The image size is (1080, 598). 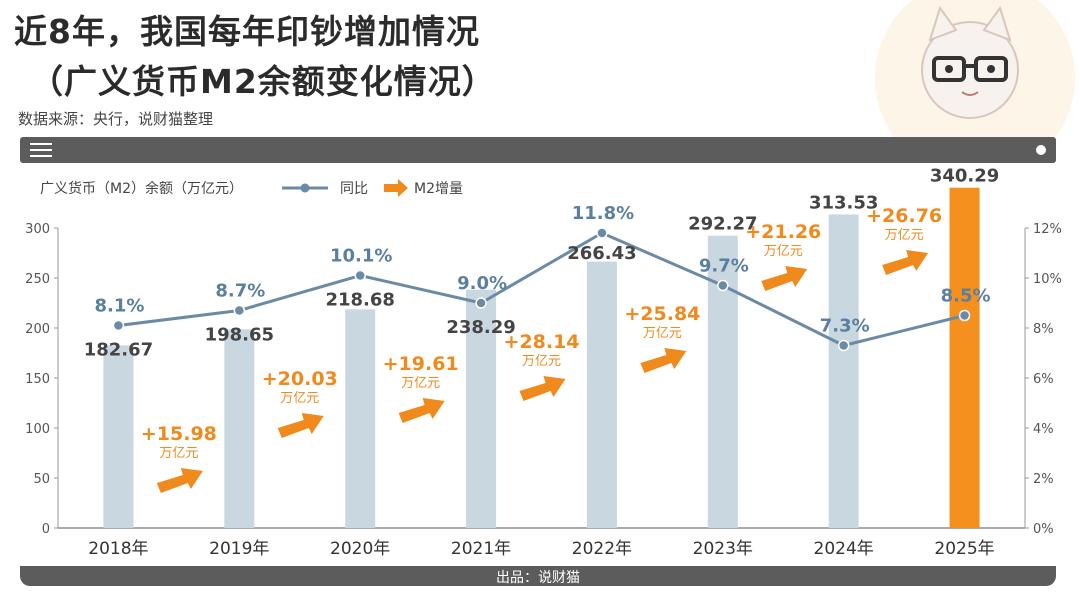 I want to click on credit-text: 出品：说财猫, so click(x=538, y=578).